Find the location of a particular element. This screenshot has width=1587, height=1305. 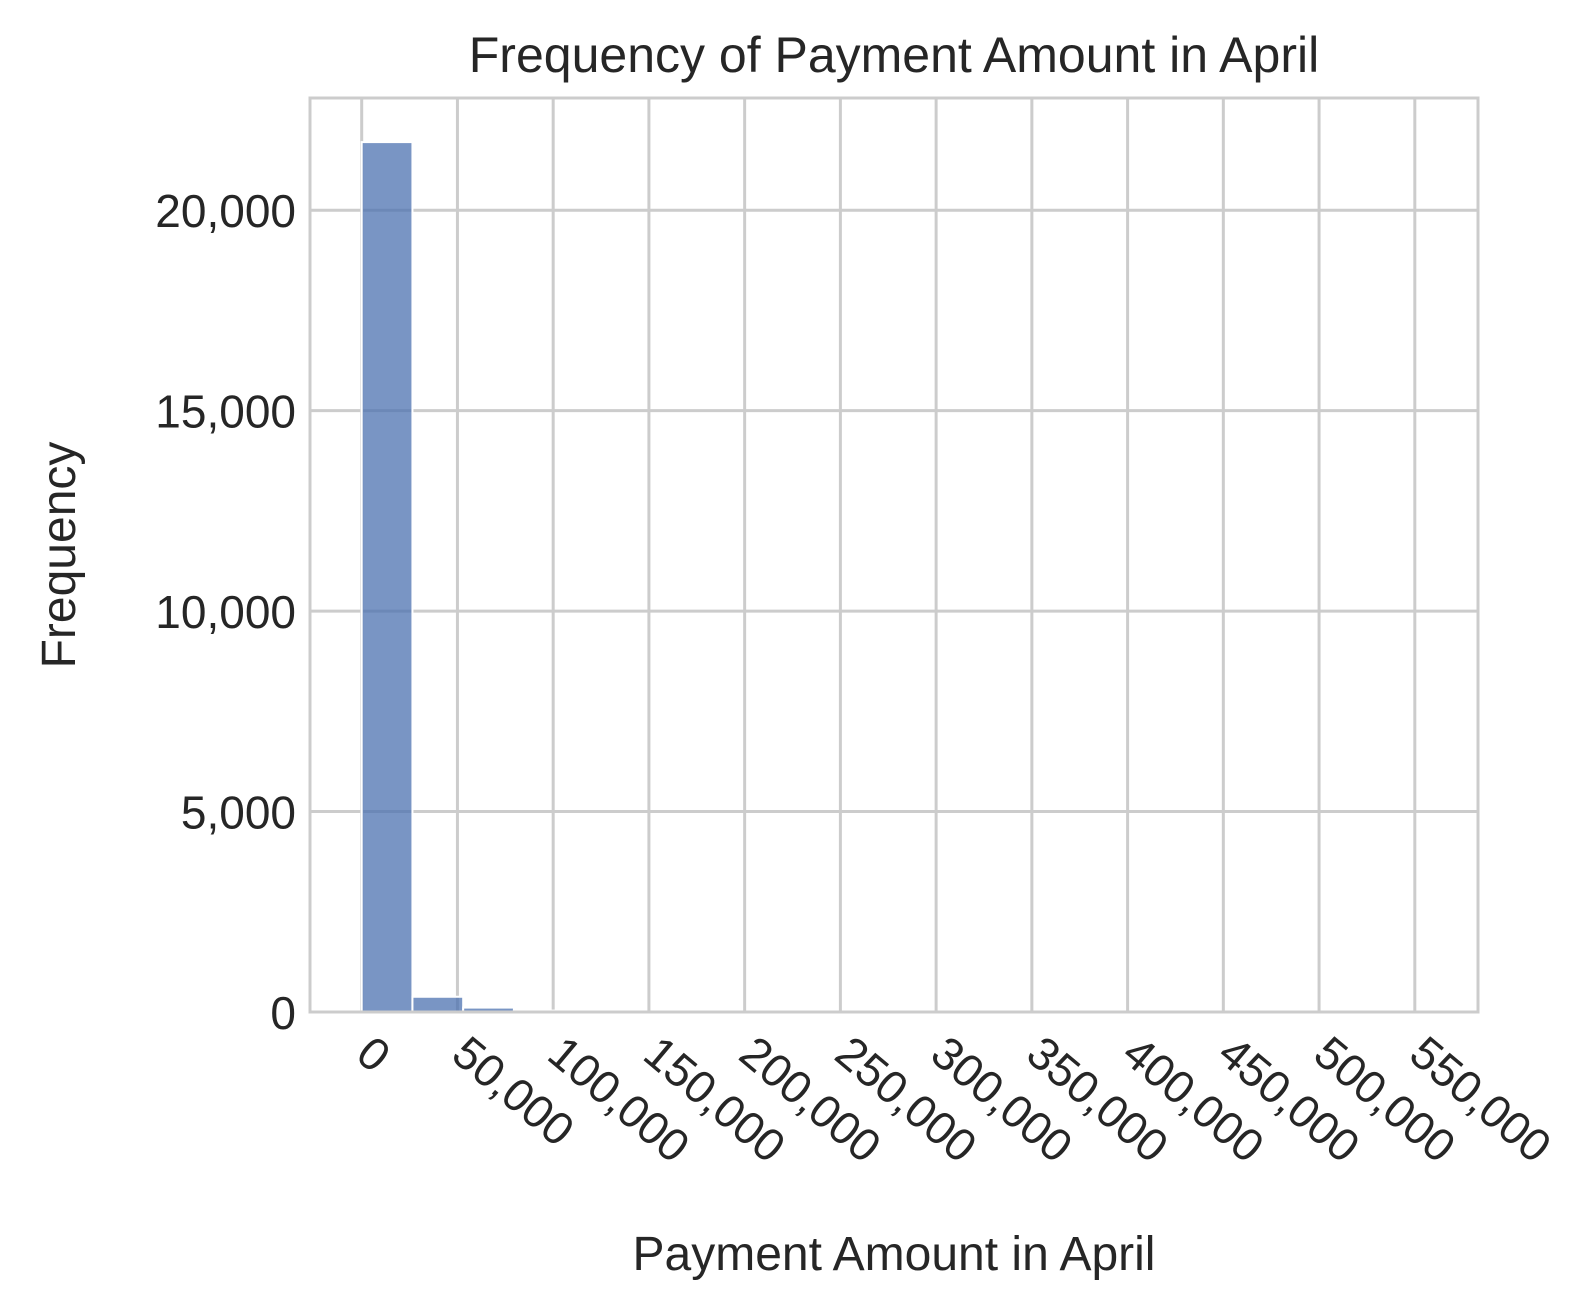

y-axis-label: Frequency is located at coordinates (59, 555).